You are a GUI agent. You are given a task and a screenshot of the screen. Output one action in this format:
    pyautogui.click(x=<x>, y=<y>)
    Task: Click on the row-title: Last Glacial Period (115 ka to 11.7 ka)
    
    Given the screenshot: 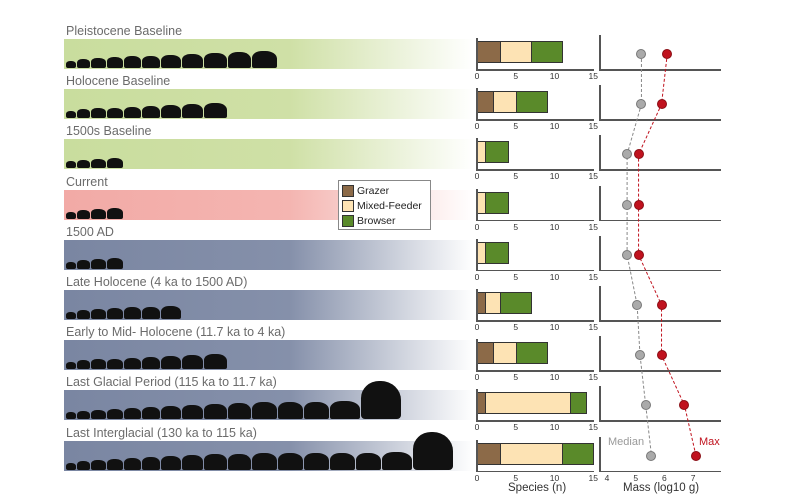 What is the action you would take?
    pyautogui.click(x=171, y=382)
    